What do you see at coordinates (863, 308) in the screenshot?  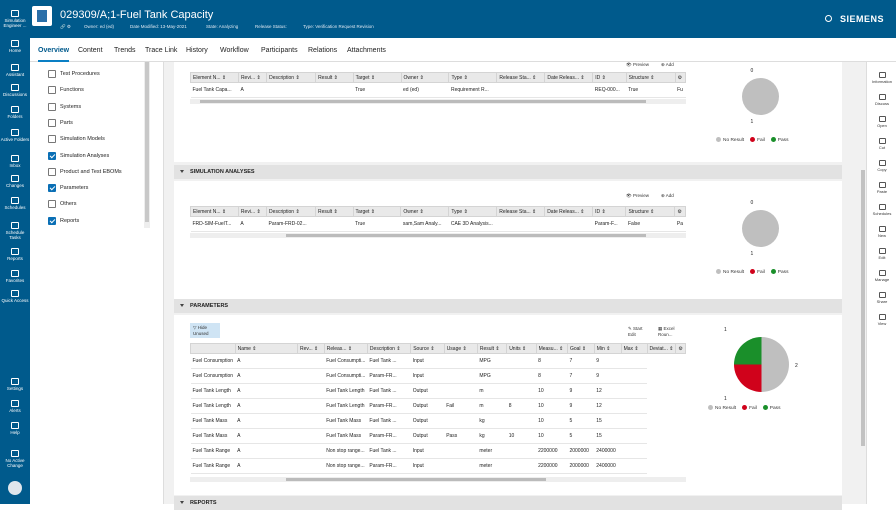 I see `main-vscroll-thumb` at bounding box center [863, 308].